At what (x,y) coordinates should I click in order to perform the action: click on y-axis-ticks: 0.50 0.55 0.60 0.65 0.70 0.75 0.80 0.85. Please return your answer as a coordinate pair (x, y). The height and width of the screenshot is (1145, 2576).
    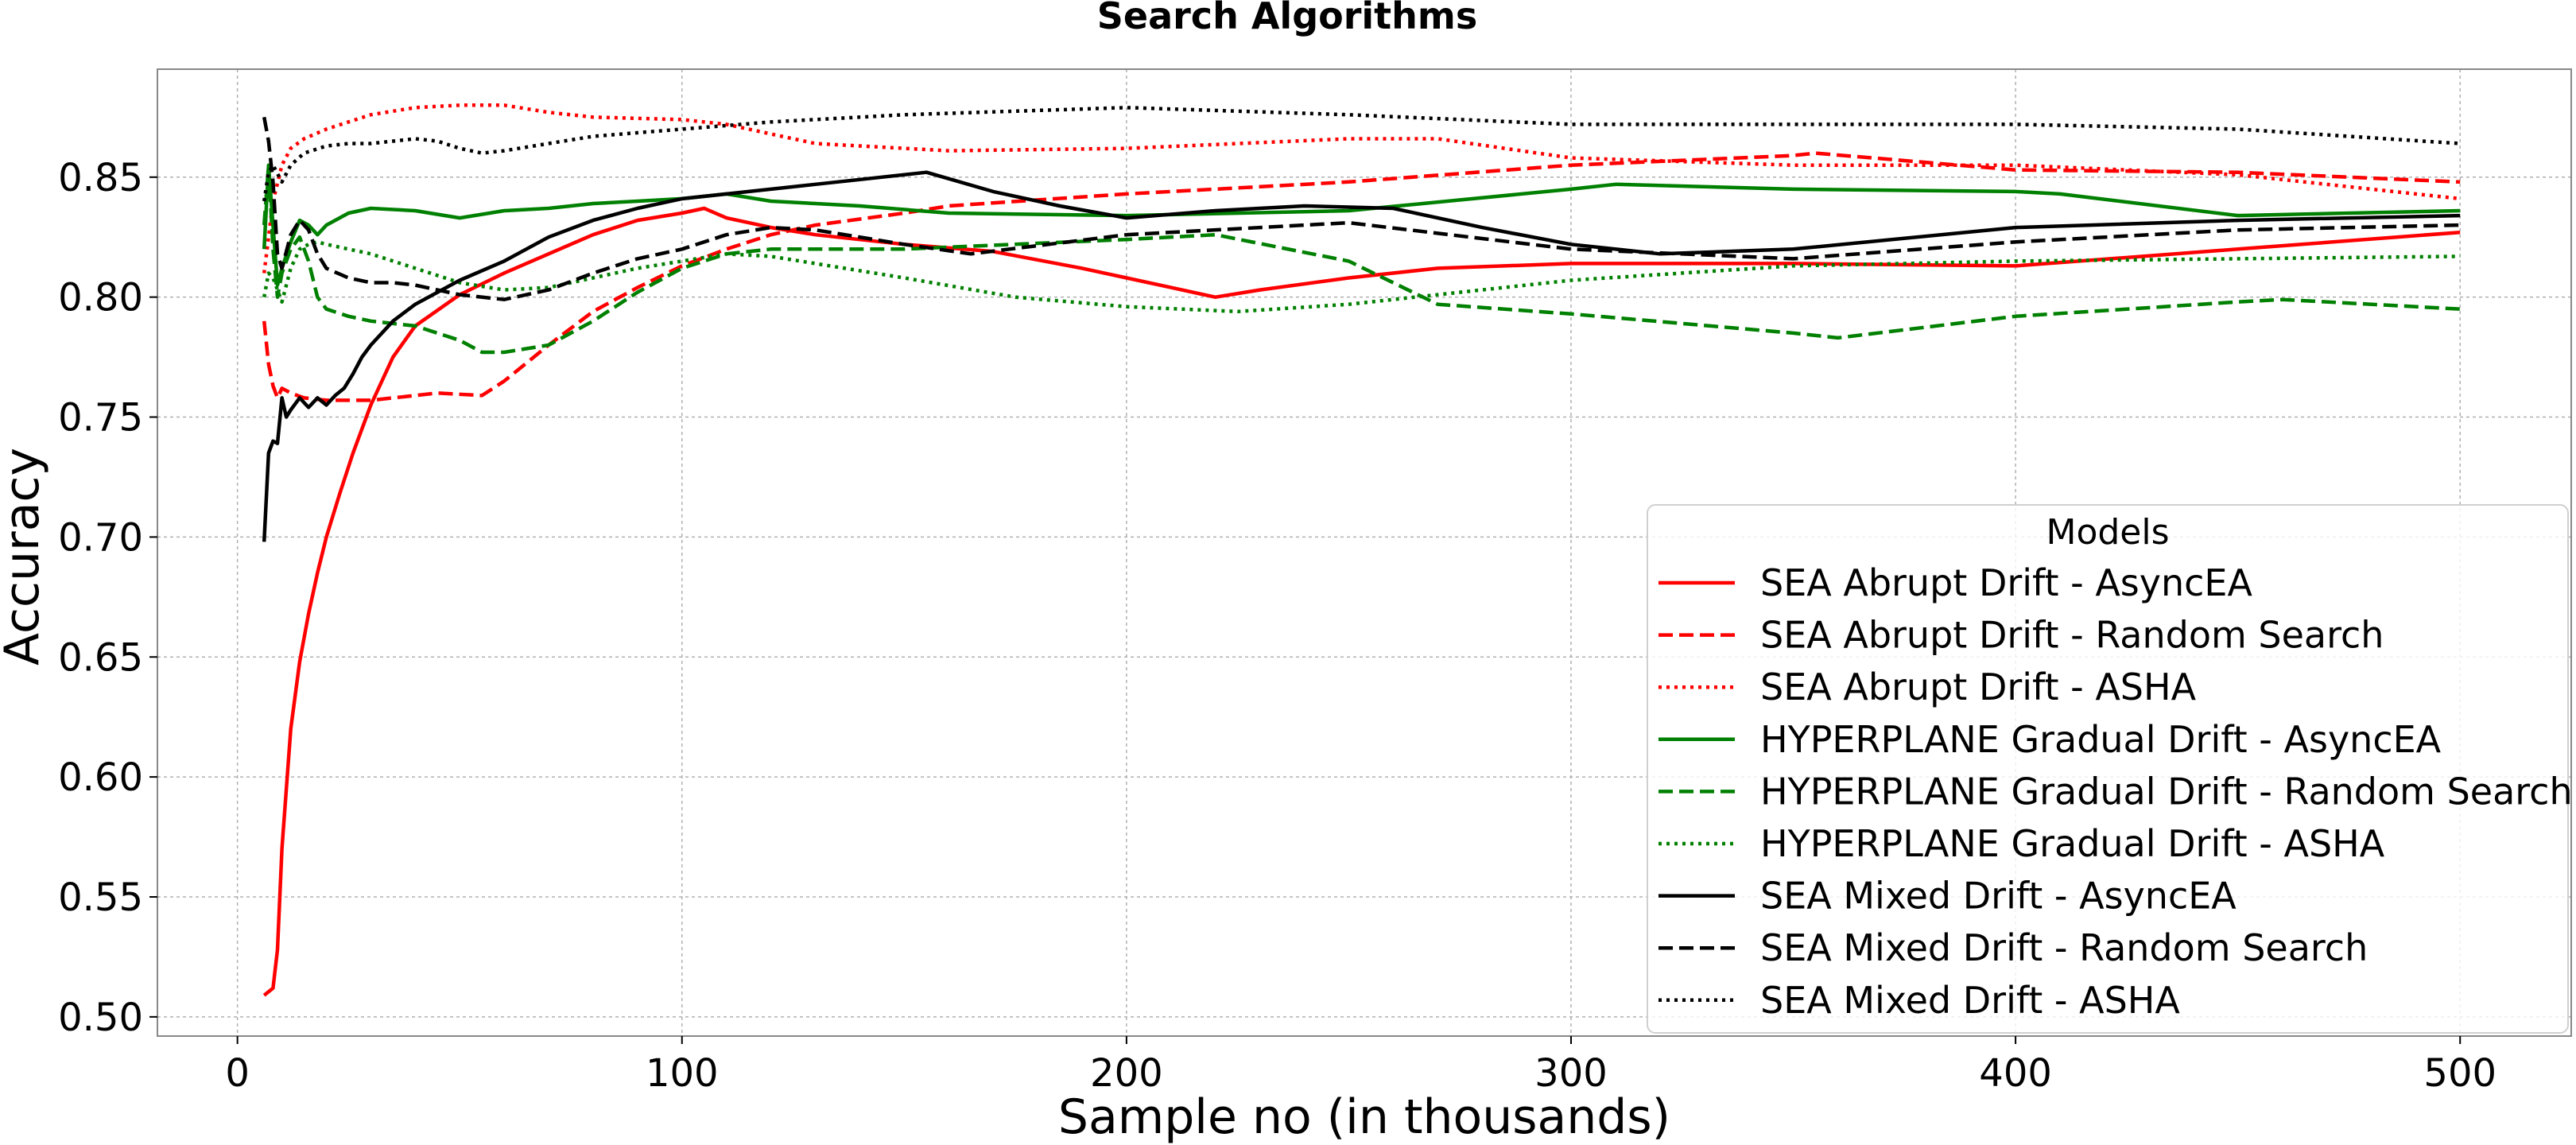
    Looking at the image, I should click on (108, 598).